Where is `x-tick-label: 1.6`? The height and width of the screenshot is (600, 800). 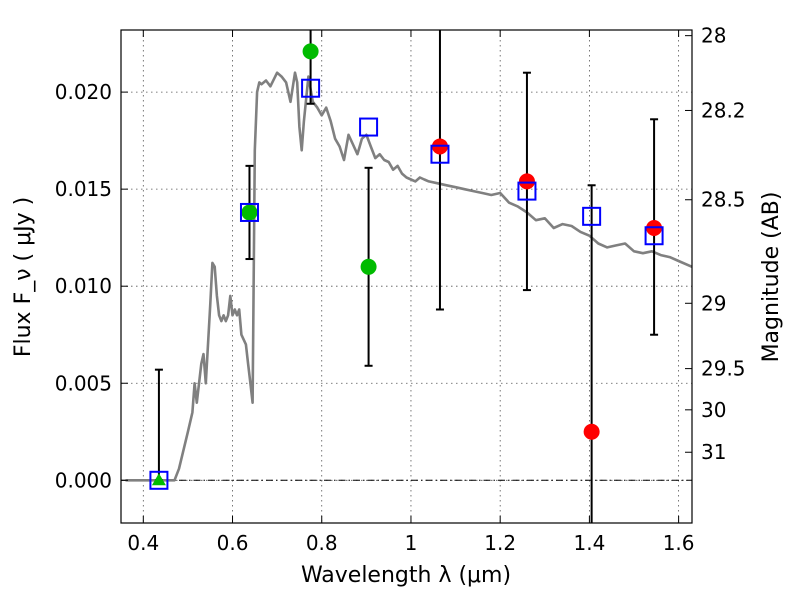
x-tick-label: 1.6 is located at coordinates (679, 543).